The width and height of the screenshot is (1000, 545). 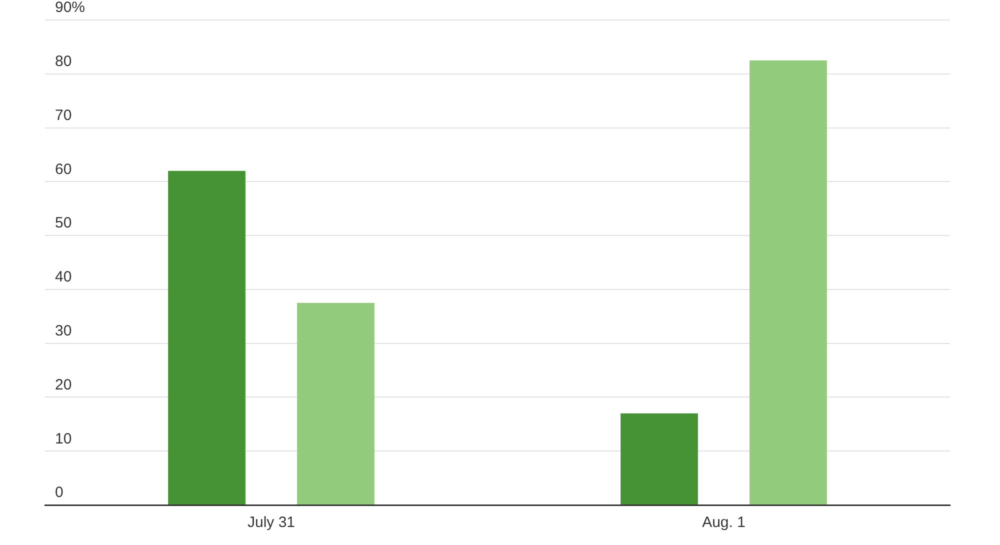 I want to click on y-tick-label: 10, so click(x=63, y=439).